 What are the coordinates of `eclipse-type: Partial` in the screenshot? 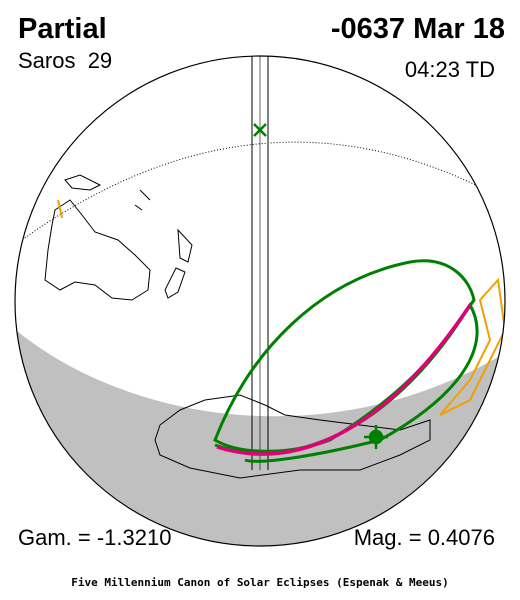 It's located at (62, 29).